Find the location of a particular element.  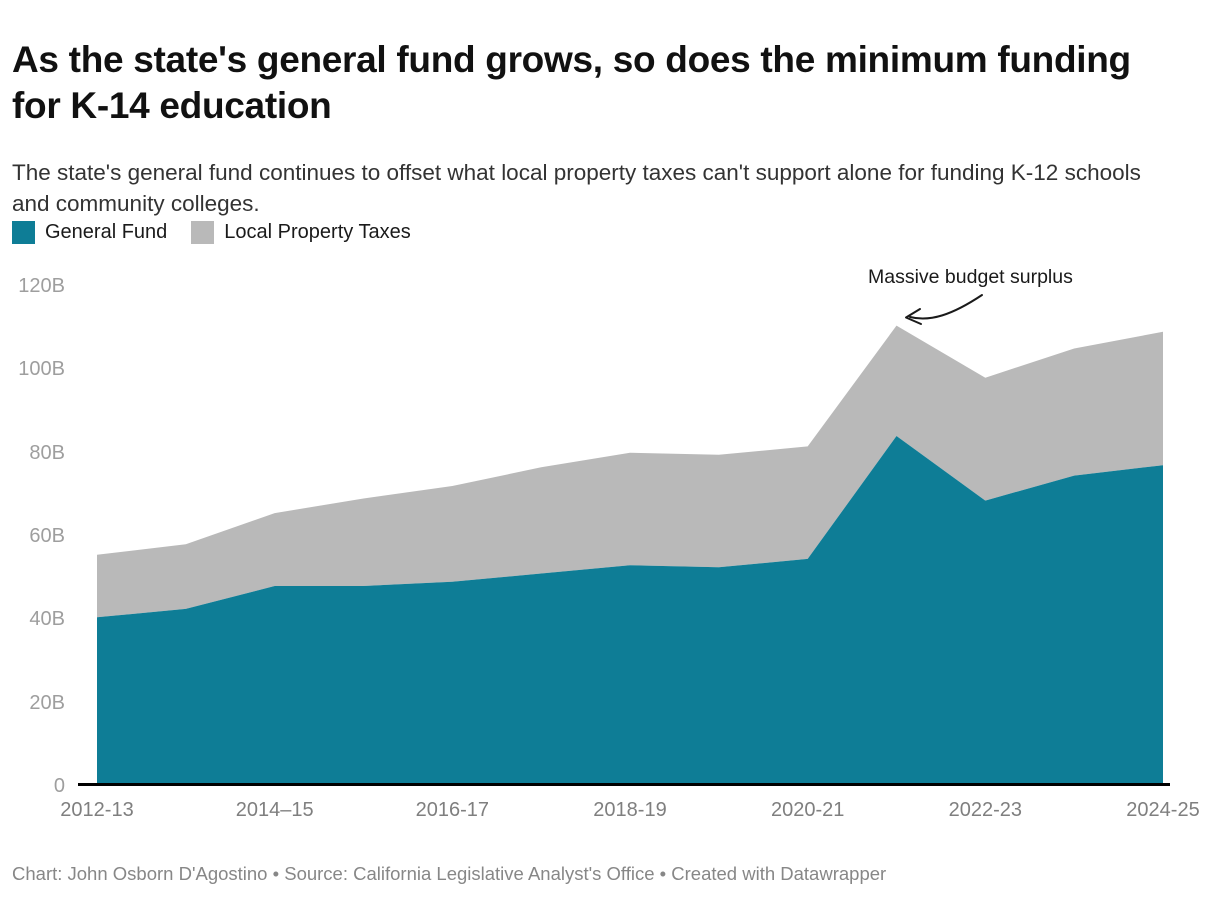

y-axis-label: 20B is located at coordinates (47, 702).